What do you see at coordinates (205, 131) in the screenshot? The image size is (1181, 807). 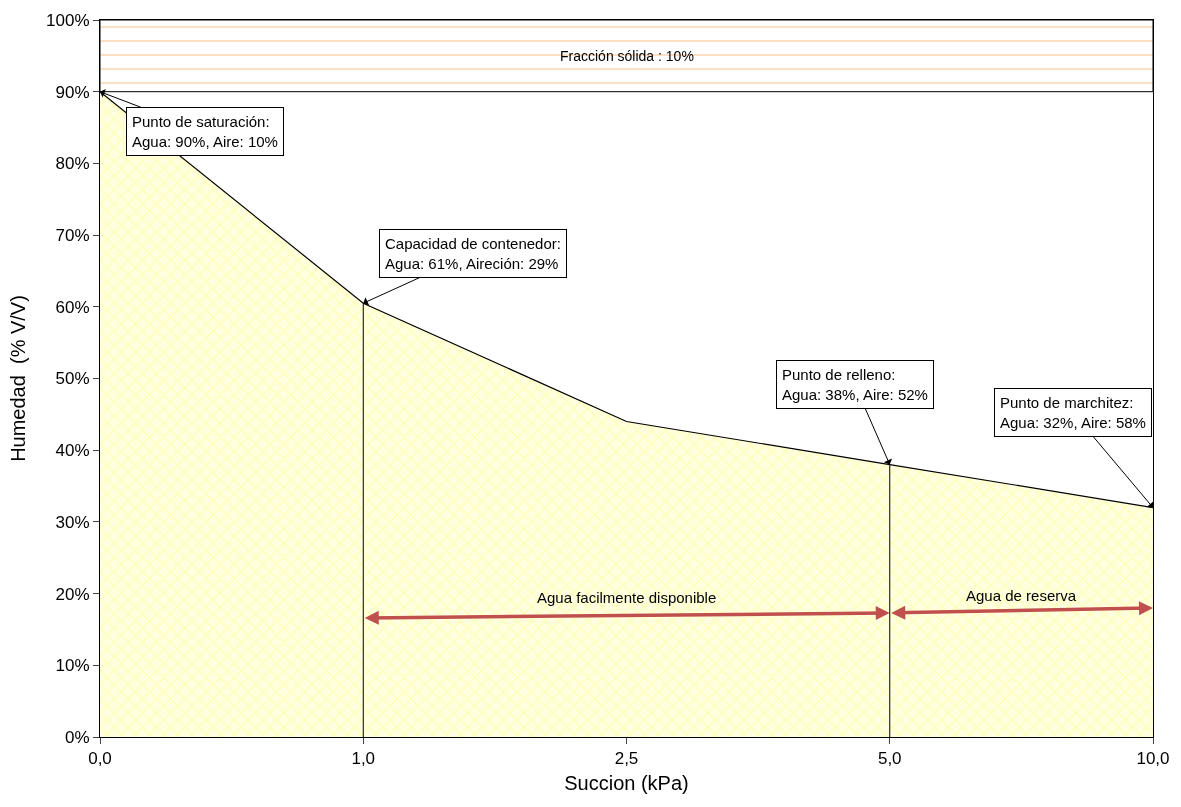 I see `annotation: Punto de saturación: Agua: 90%, Aire: 10%` at bounding box center [205, 131].